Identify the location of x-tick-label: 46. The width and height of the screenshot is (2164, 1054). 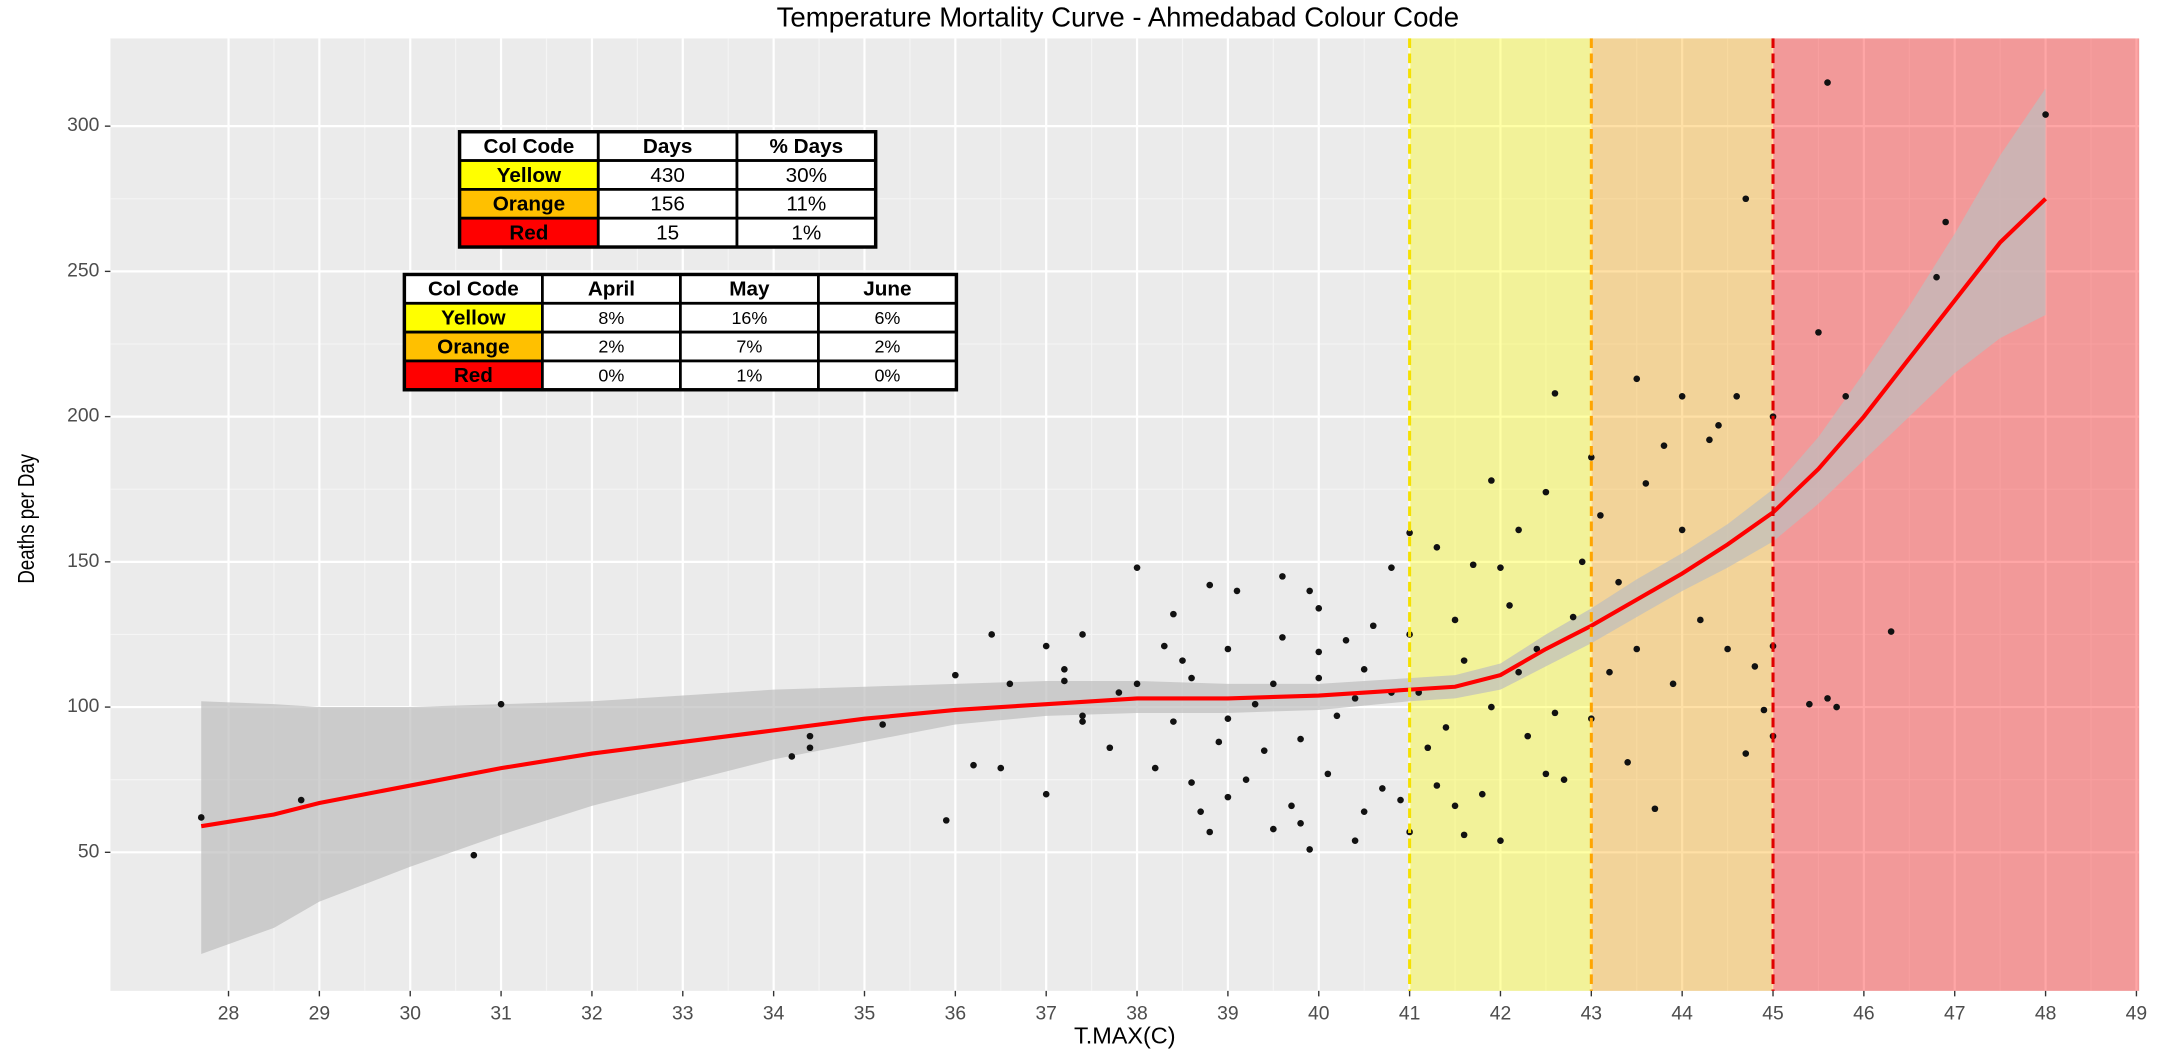
(1863, 1013).